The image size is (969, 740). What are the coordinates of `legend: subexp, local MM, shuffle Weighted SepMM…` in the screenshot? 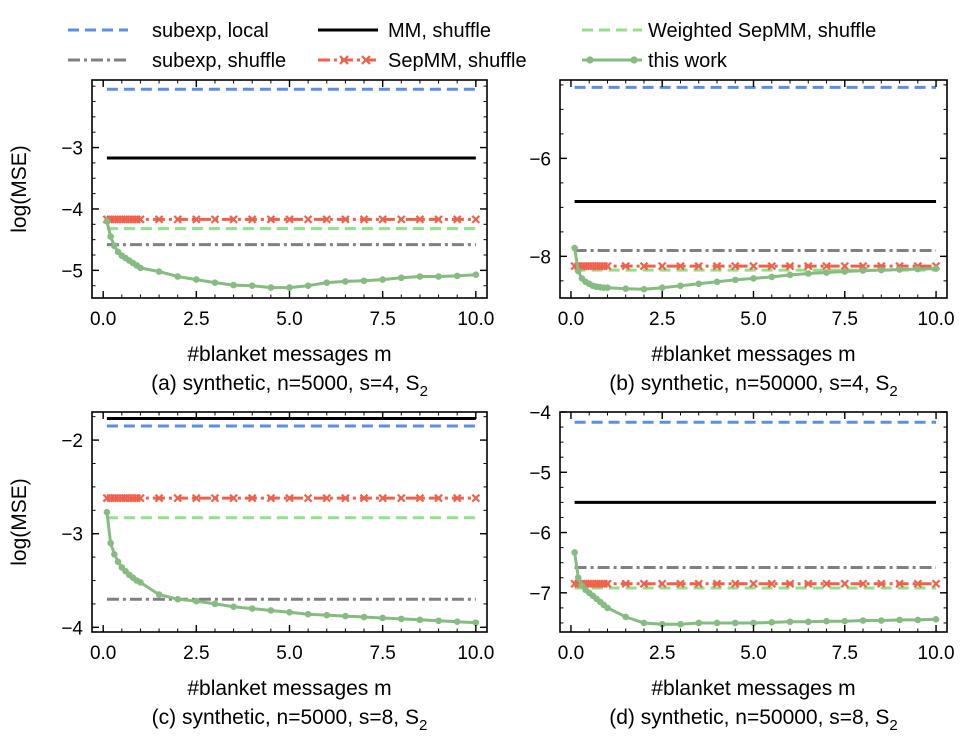 It's located at (472, 46).